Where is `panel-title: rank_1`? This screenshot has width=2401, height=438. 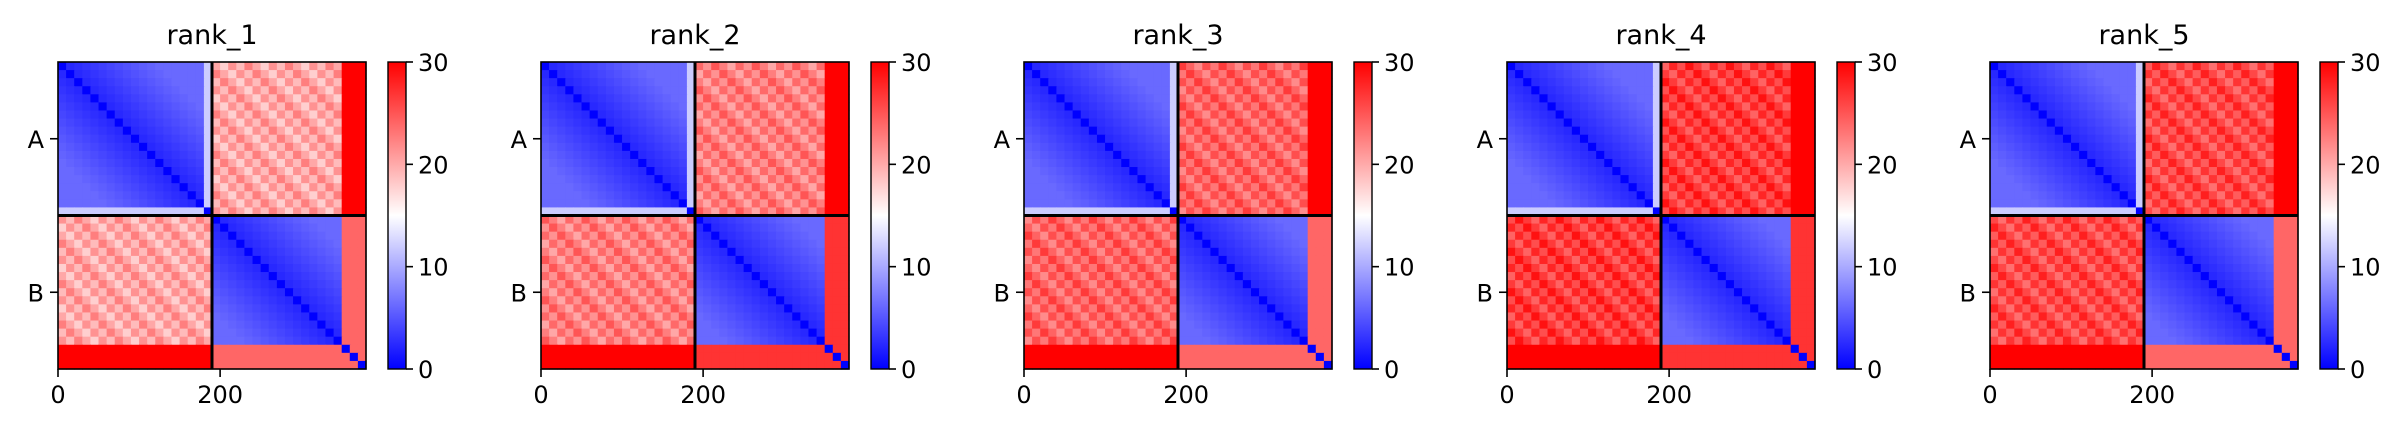
panel-title: rank_1 is located at coordinates (211, 35).